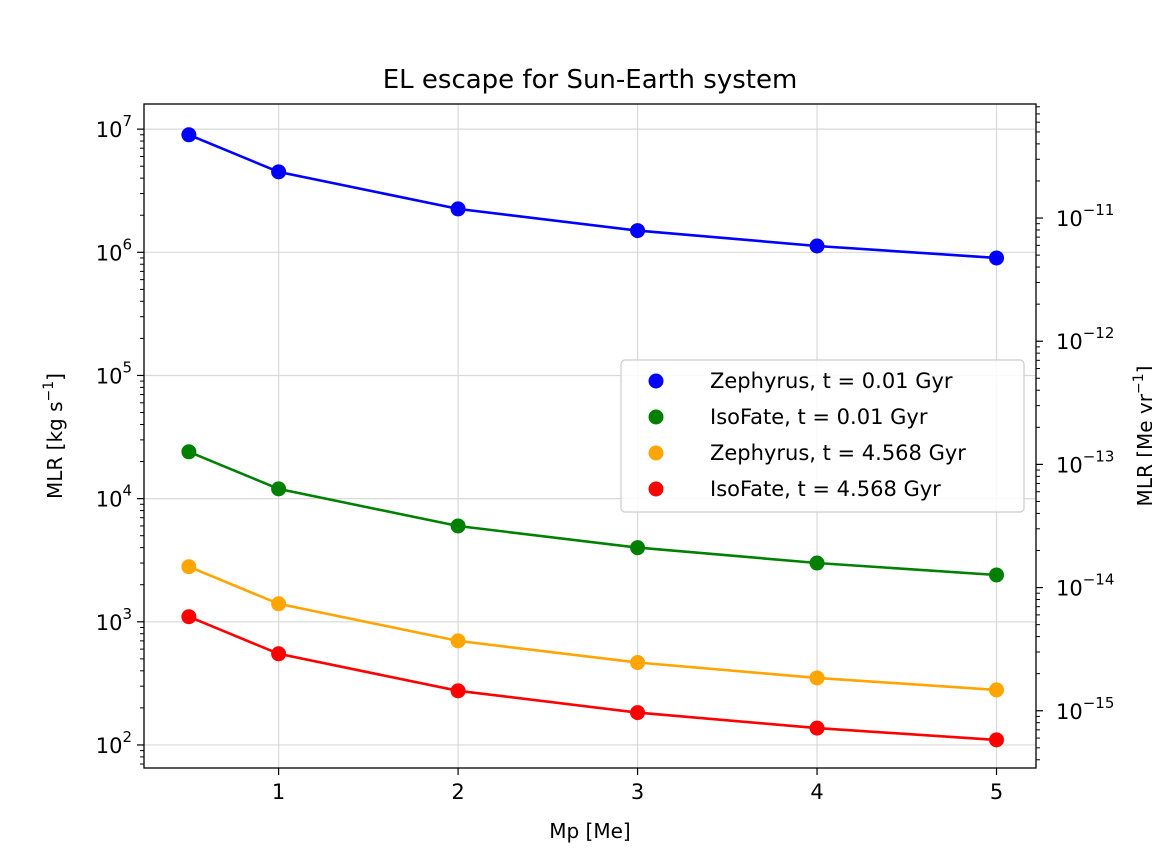 This screenshot has width=1152, height=864. Describe the element at coordinates (1139, 383) in the screenshot. I see `y-axis-label-right-exponent: −1` at that location.